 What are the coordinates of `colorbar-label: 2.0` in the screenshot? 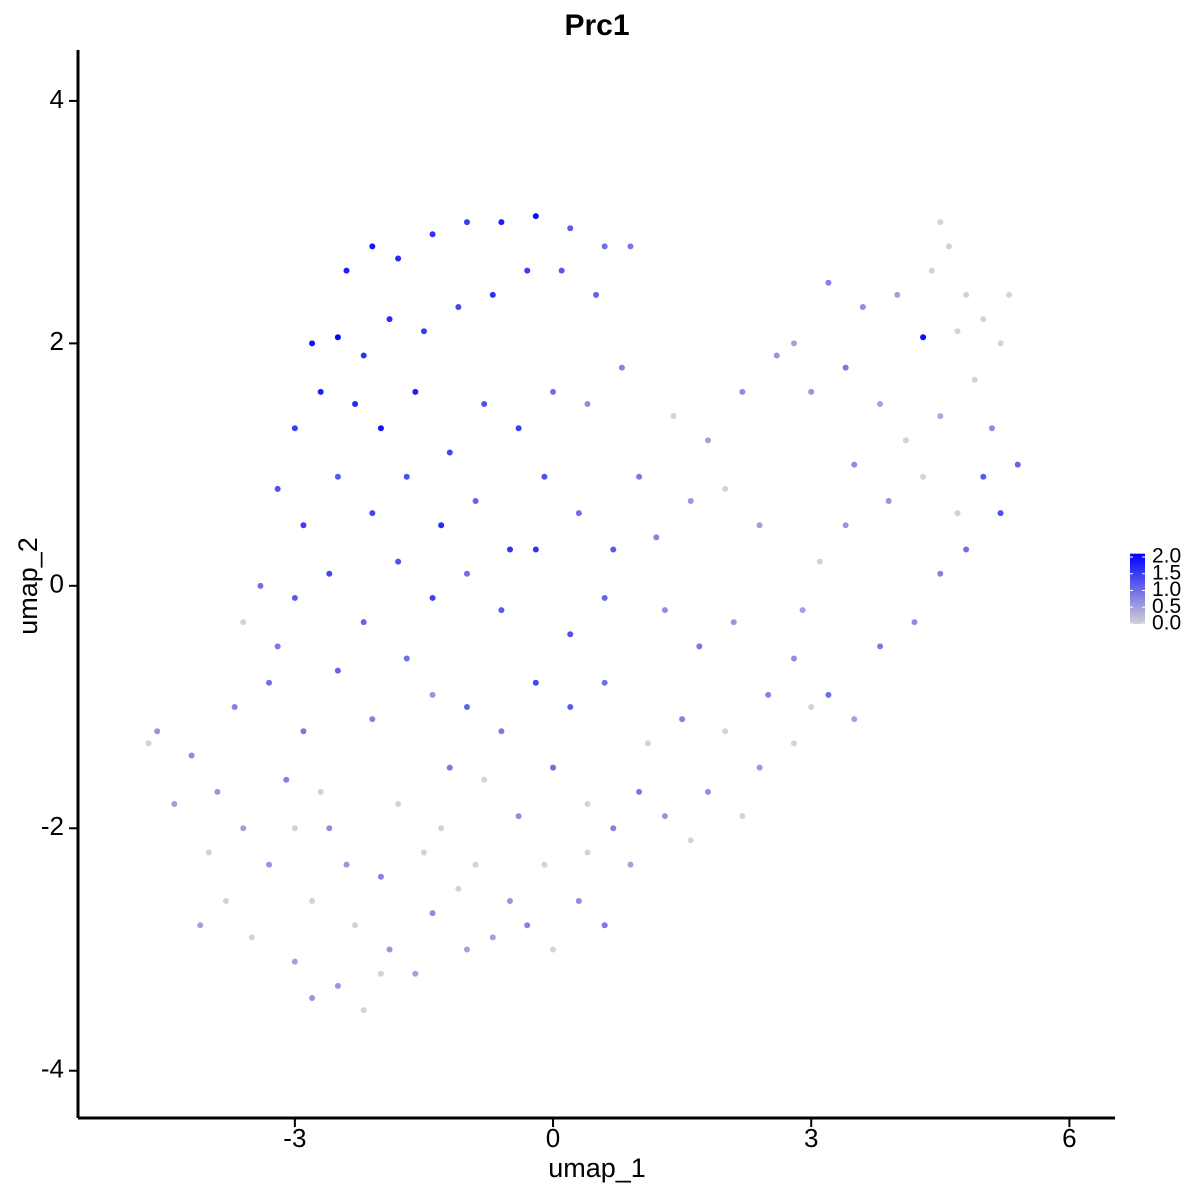 It's located at (1166, 556).